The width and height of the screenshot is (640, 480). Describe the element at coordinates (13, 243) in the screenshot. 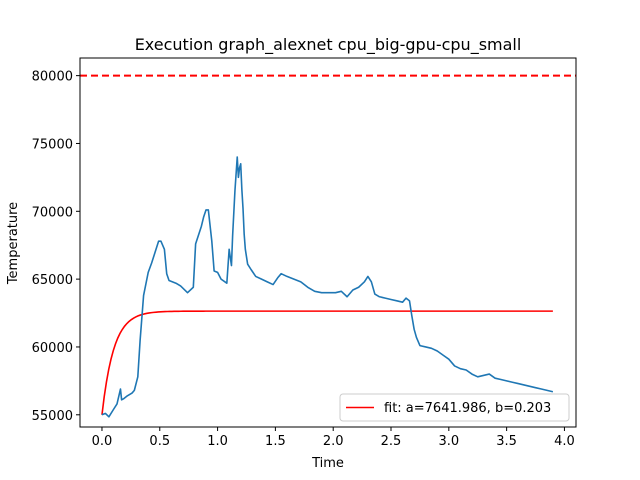

I see `y-axis-label: Temperature` at that location.